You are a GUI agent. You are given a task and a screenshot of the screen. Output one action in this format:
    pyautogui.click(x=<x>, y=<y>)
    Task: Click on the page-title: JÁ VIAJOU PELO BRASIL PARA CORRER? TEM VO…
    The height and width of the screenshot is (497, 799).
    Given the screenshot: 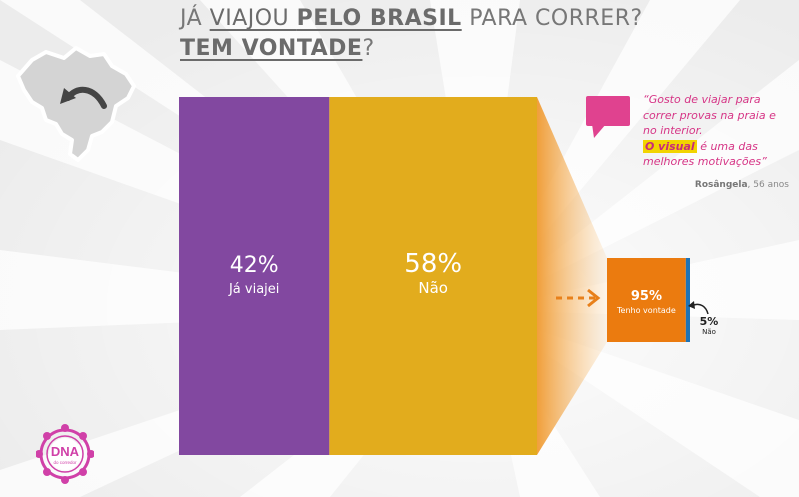 What is the action you would take?
    pyautogui.click(x=411, y=33)
    